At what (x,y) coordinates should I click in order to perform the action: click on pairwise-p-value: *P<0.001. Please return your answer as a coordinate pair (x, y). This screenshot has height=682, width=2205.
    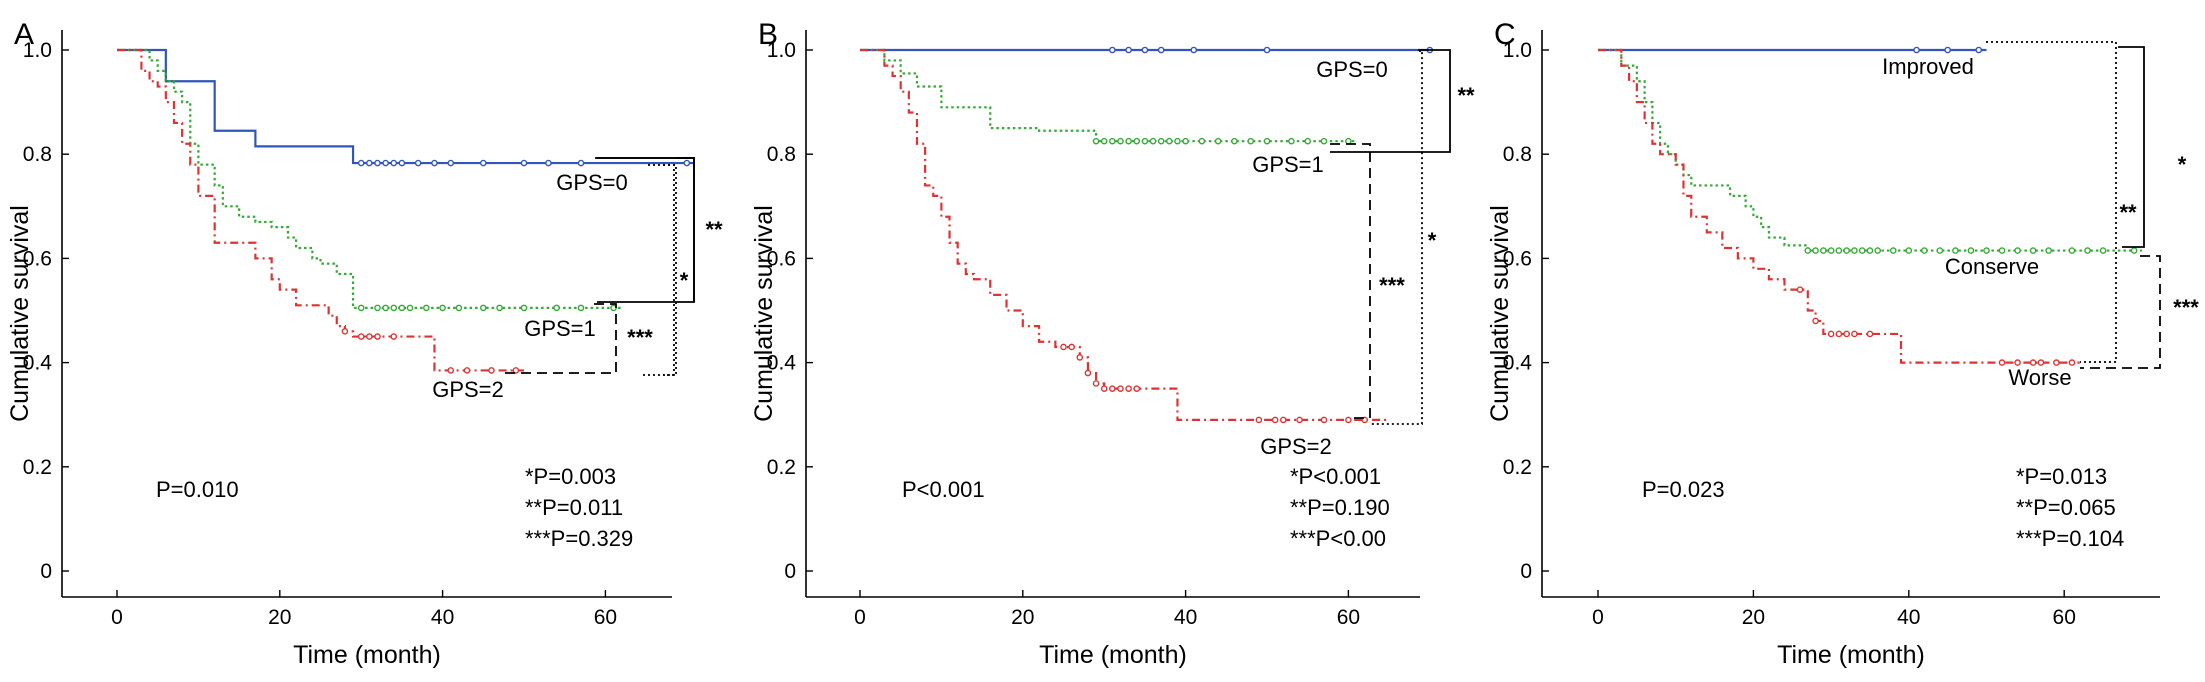
    Looking at the image, I should click on (1335, 476).